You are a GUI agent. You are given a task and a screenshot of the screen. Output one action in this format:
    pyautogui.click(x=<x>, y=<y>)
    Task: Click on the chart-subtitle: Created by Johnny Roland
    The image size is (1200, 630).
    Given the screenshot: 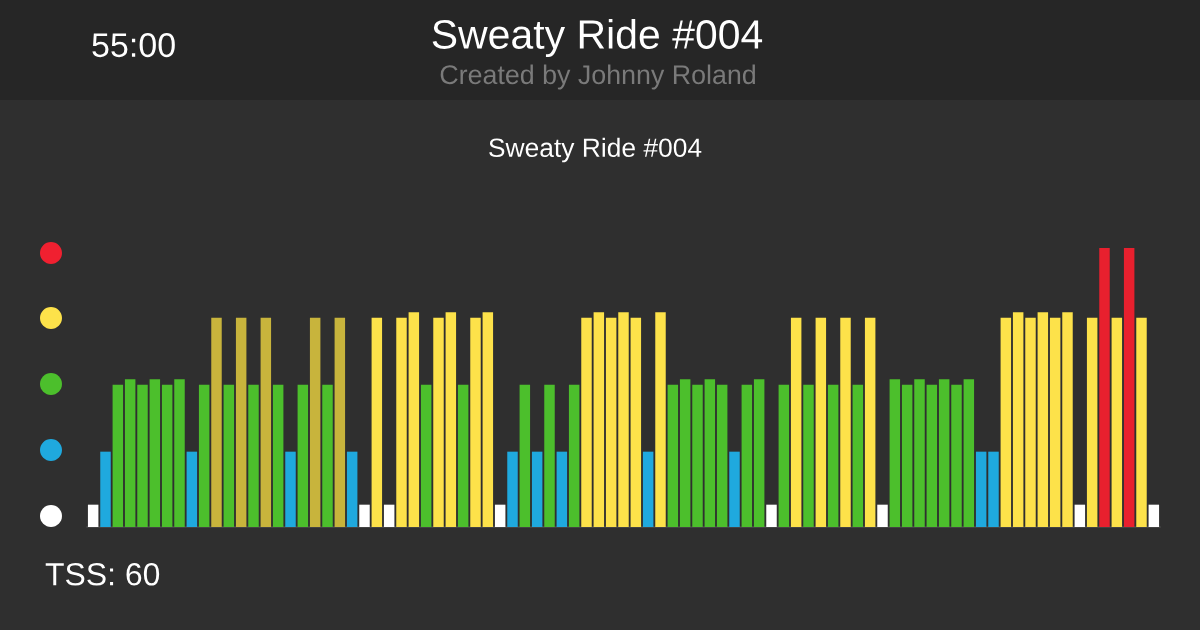 What is the action you would take?
    pyautogui.click(x=597, y=77)
    